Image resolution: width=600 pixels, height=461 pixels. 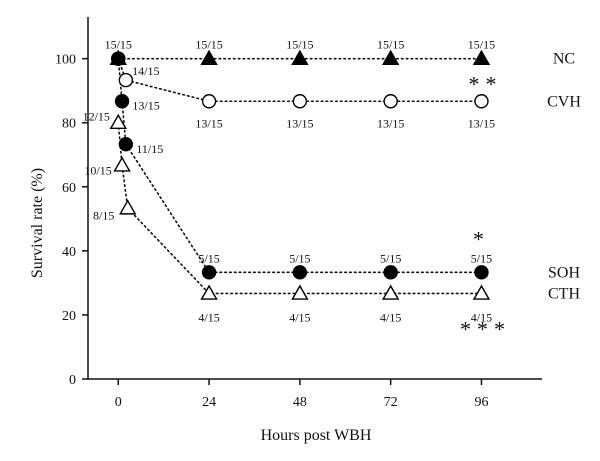 What do you see at coordinates (564, 293) in the screenshot?
I see `series-name-cth: CTH` at bounding box center [564, 293].